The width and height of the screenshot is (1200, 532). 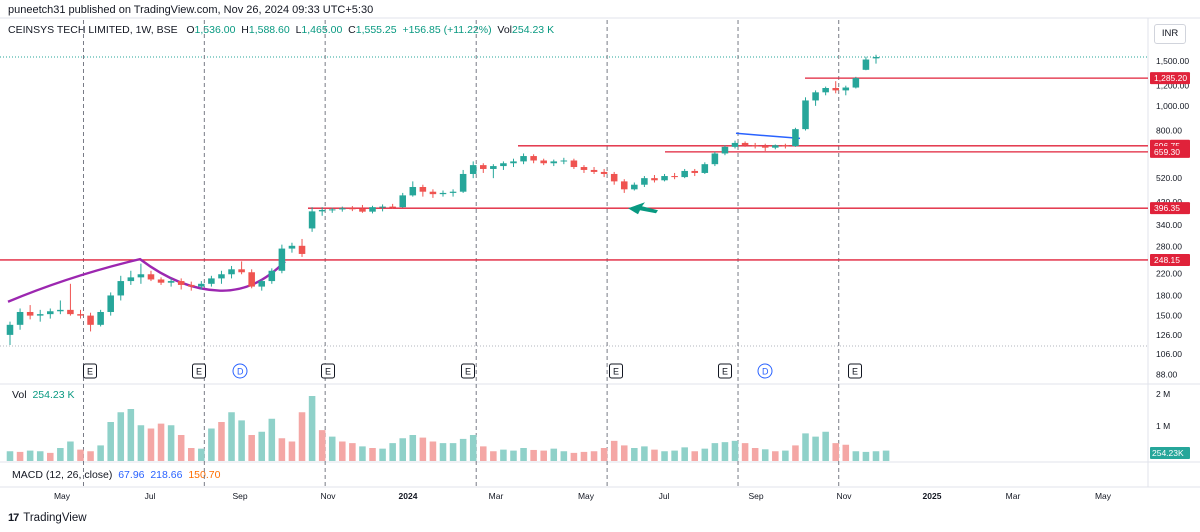 I want to click on level-label: 696.75, so click(x=1167, y=146).